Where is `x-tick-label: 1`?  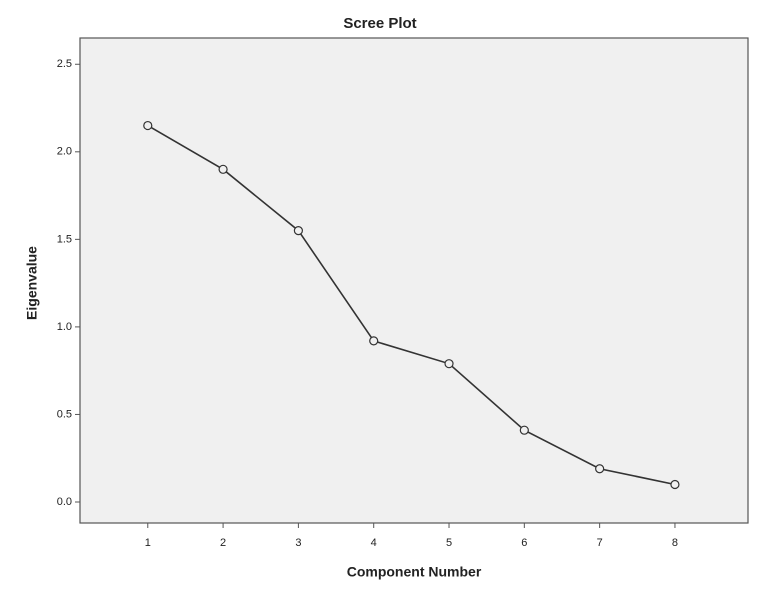
x-tick-label: 1 is located at coordinates (148, 543).